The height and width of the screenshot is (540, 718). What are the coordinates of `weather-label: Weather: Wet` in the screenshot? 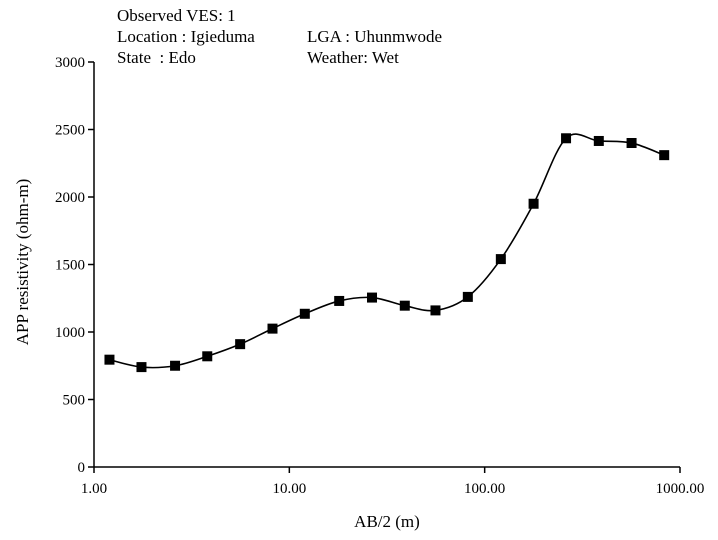 It's located at (353, 57).